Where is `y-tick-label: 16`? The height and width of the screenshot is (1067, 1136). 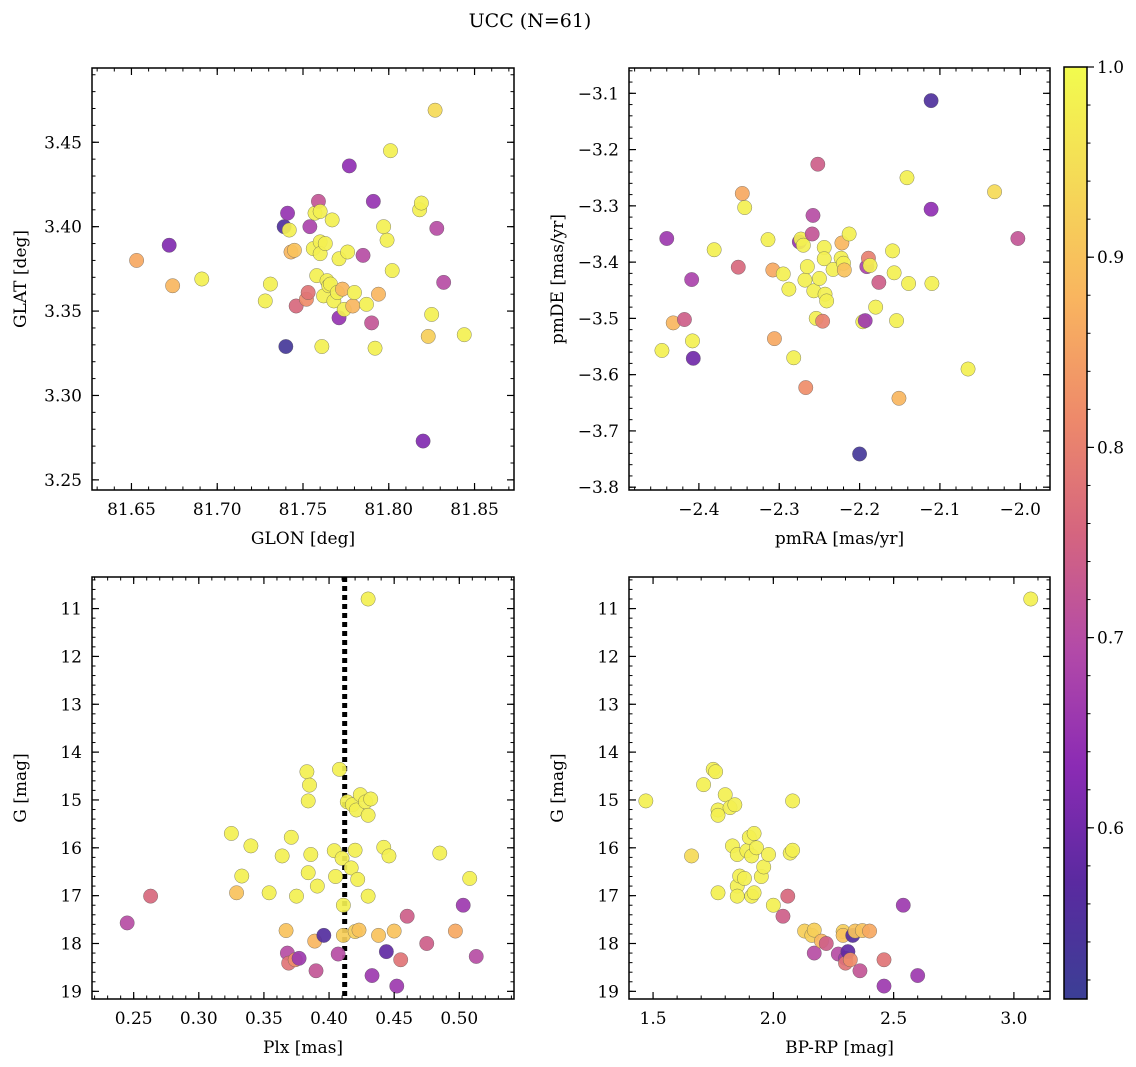
y-tick-label: 16 is located at coordinates (608, 849).